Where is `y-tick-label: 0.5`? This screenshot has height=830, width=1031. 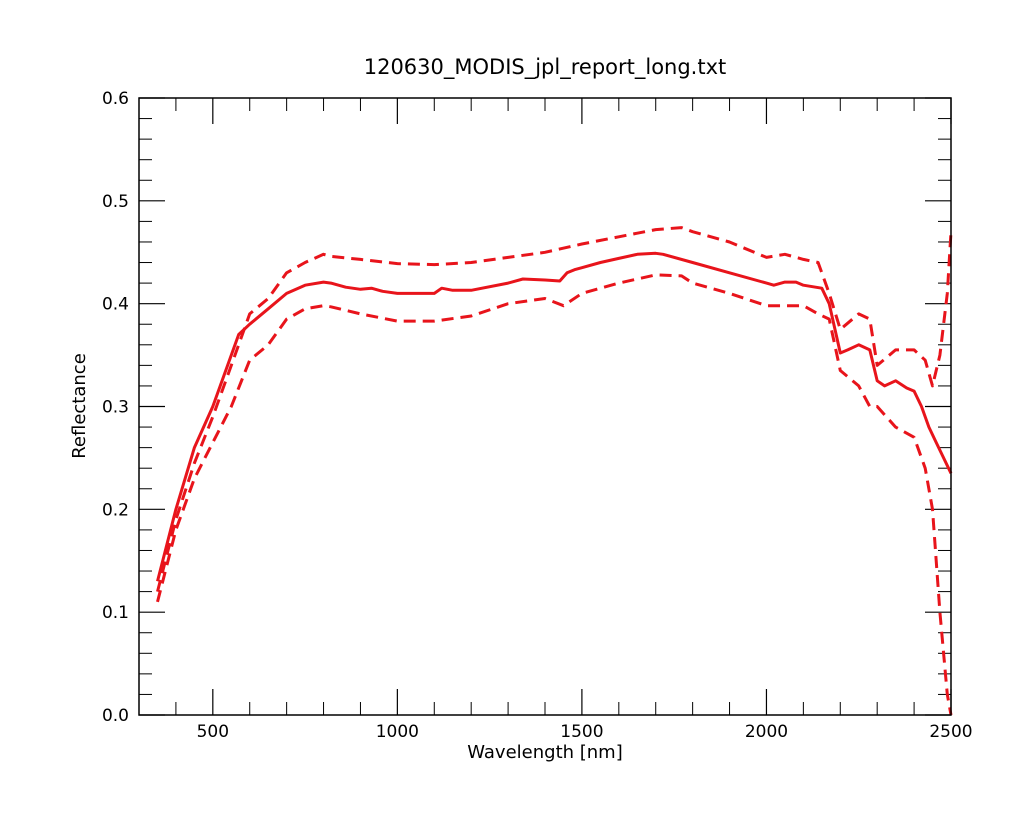
y-tick-label: 0.5 is located at coordinates (115, 202).